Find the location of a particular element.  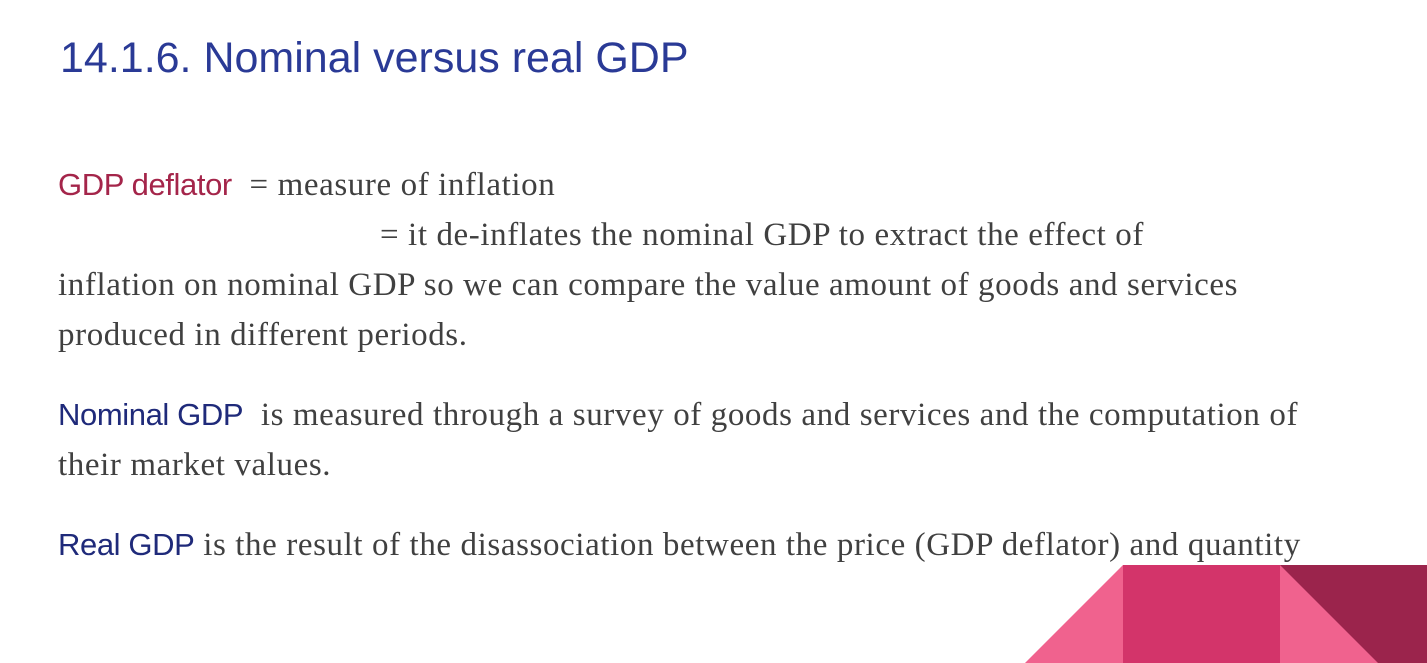

decoration-mid-block is located at coordinates (1201, 614).